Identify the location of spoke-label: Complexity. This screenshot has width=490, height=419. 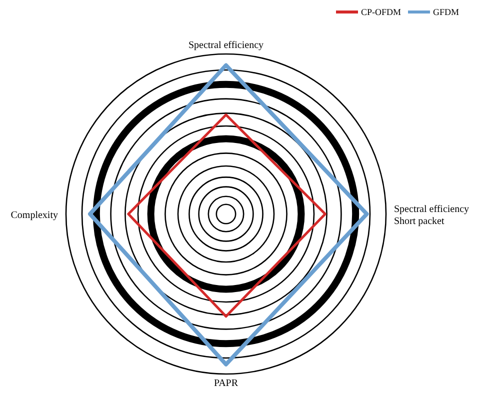
(34, 215).